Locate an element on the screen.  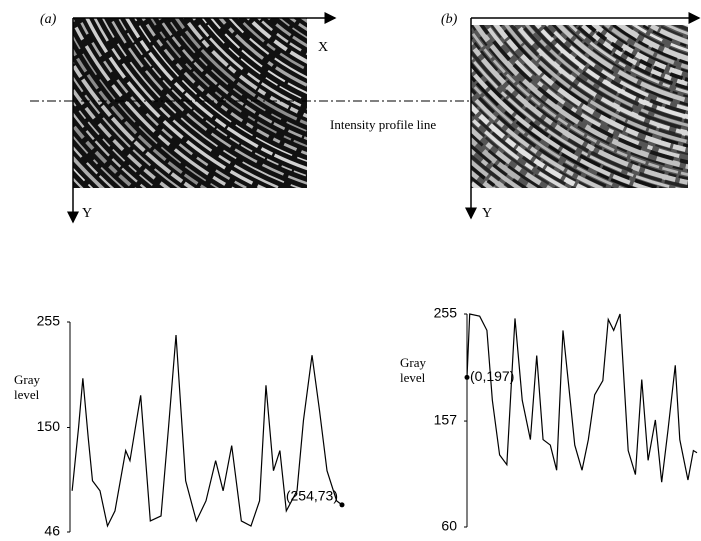
panel-label: (a) is located at coordinates (48, 19).